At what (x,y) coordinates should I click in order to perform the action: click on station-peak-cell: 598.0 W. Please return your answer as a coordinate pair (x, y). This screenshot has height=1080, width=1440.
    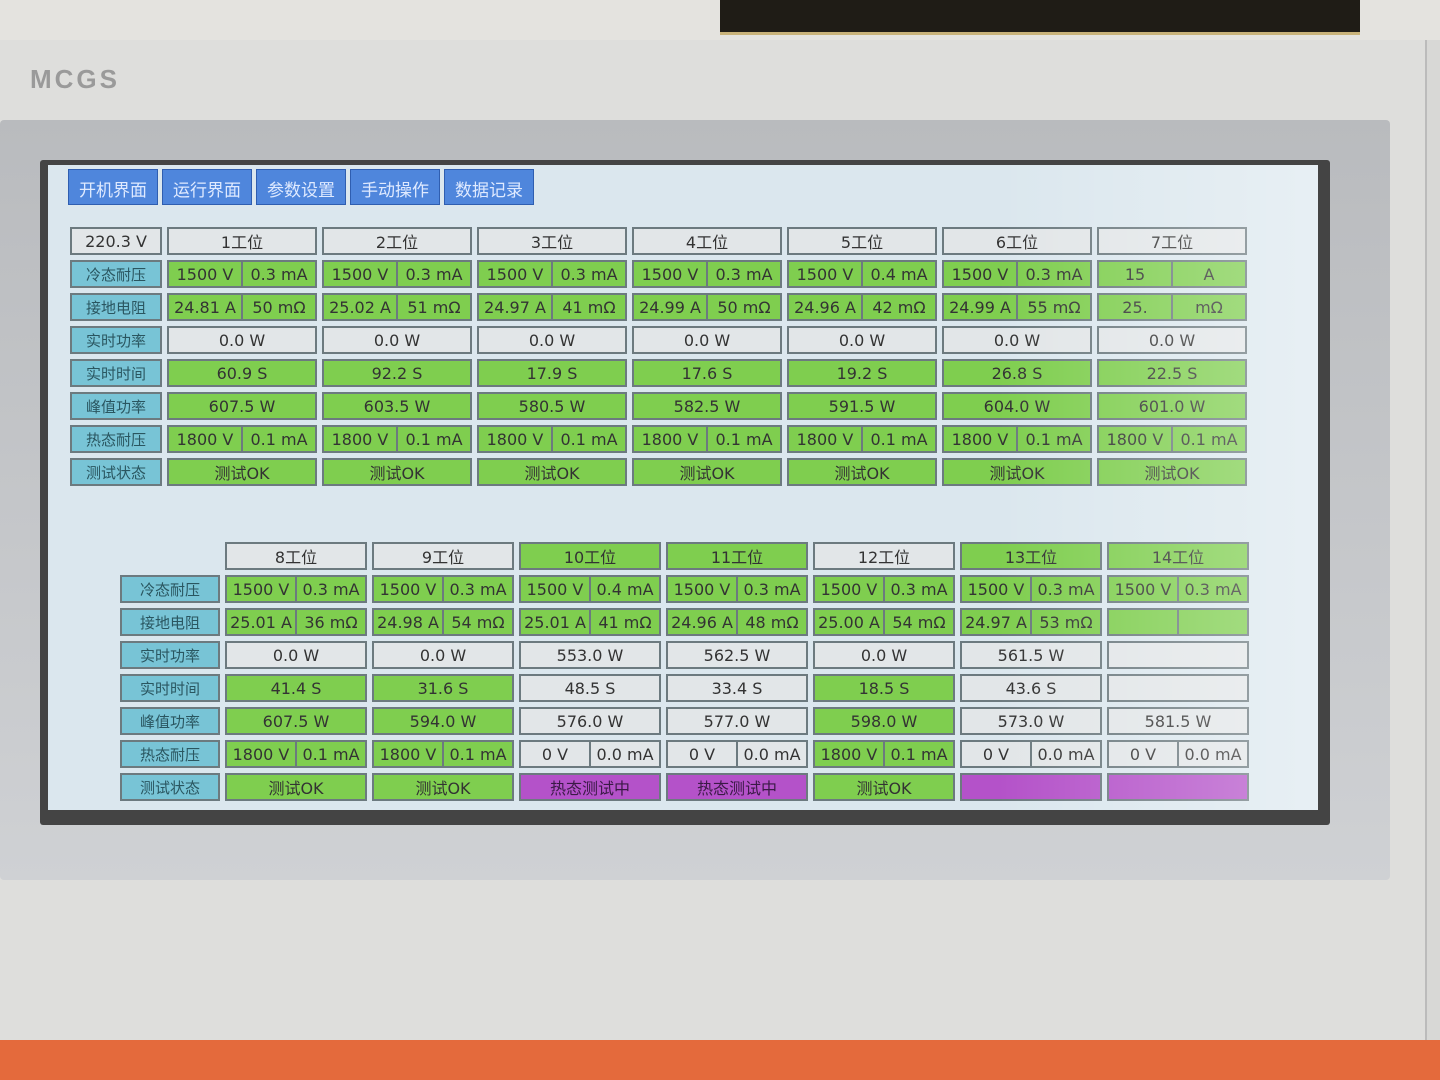
    Looking at the image, I should click on (884, 721).